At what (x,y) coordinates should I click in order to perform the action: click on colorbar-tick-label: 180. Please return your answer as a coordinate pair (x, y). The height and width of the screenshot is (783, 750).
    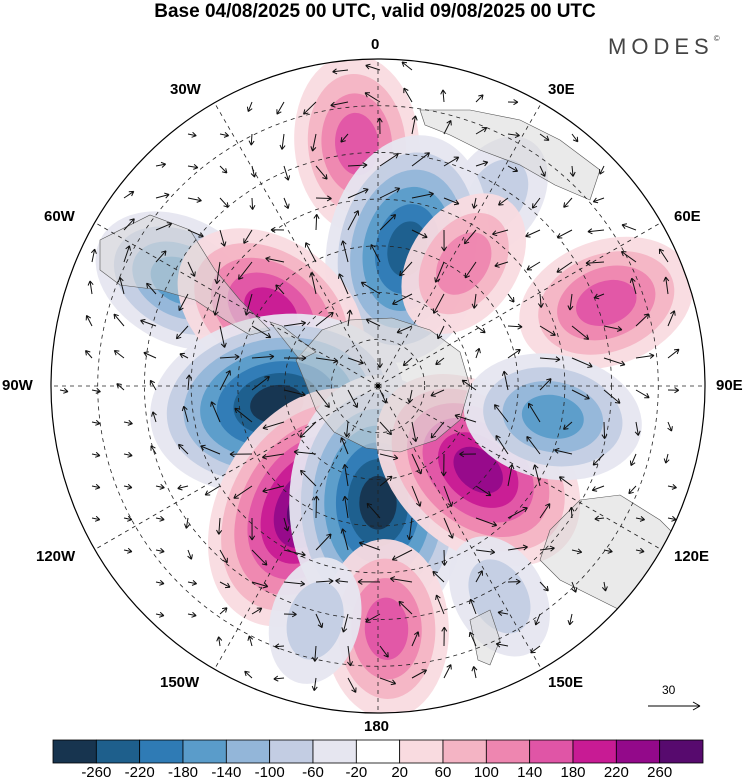
    Looking at the image, I should click on (573, 772).